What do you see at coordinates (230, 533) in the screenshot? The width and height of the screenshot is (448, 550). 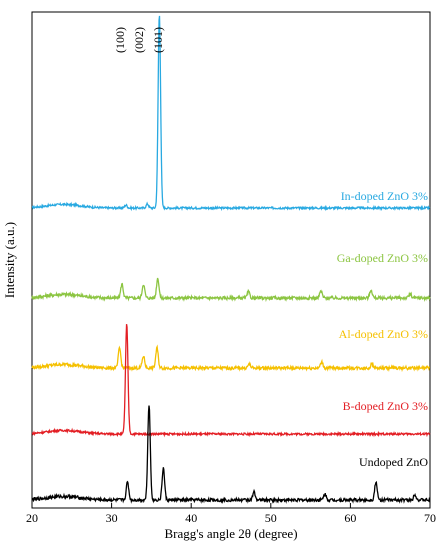 I see `x-axis-label: Bragg's angle 2θ (degree)` at bounding box center [230, 533].